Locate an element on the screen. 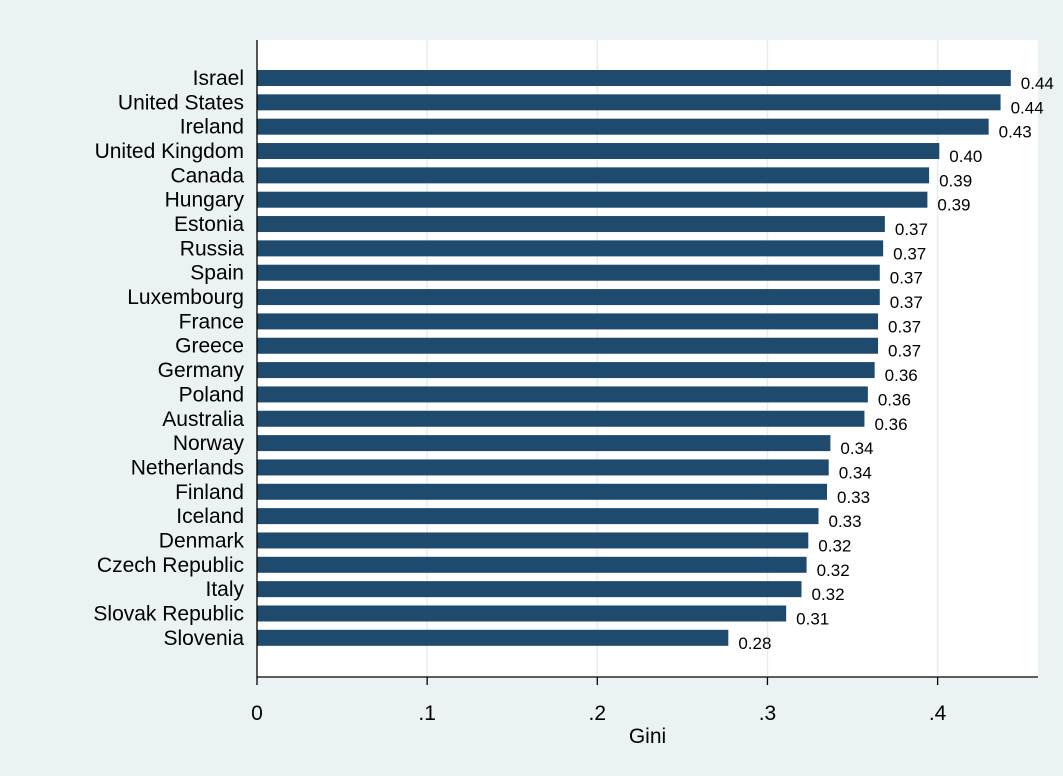  category-label-1: United States is located at coordinates (181, 102).